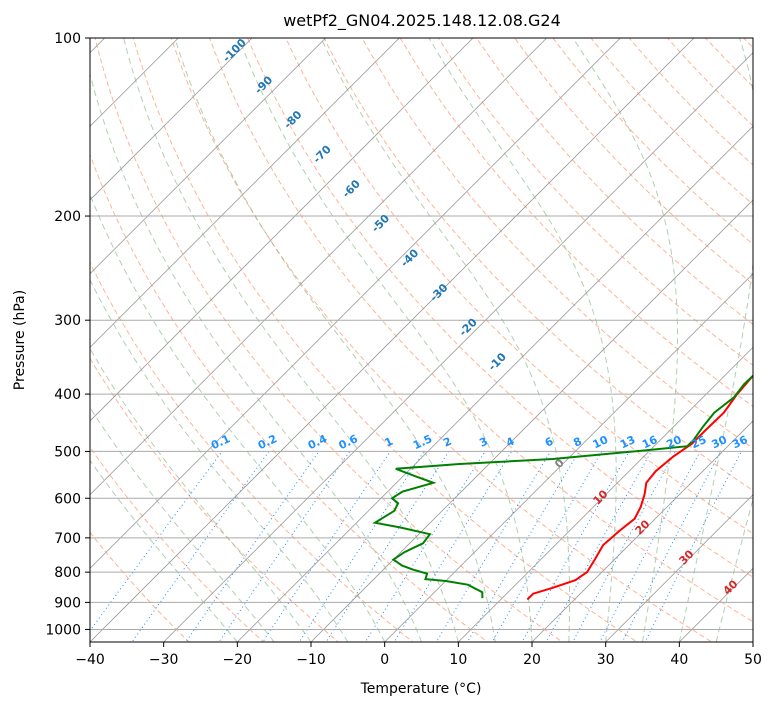  Describe the element at coordinates (67, 321) in the screenshot. I see `y-tick-label: 300` at that location.